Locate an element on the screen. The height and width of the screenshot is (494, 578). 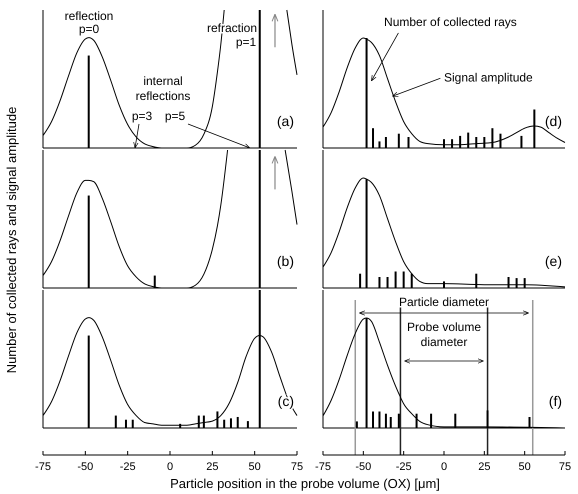
x-axis-title: Particle position in the probe volume (OX) [μm] is located at coordinates (305, 483).